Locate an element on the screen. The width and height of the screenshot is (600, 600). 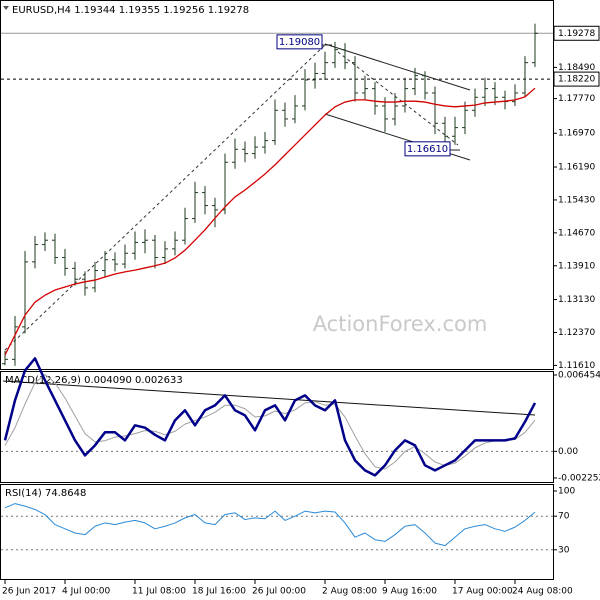
x-tick-label: 26 Jun 2017 is located at coordinates (29, 592).